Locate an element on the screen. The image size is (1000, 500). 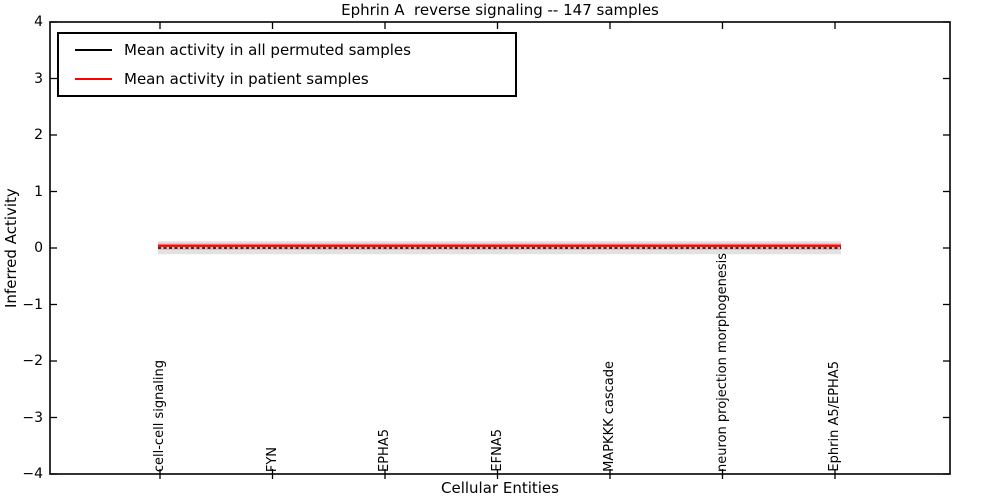
legend-entry-permuted: Mean activity in all permuted samples is located at coordinates (287, 50).